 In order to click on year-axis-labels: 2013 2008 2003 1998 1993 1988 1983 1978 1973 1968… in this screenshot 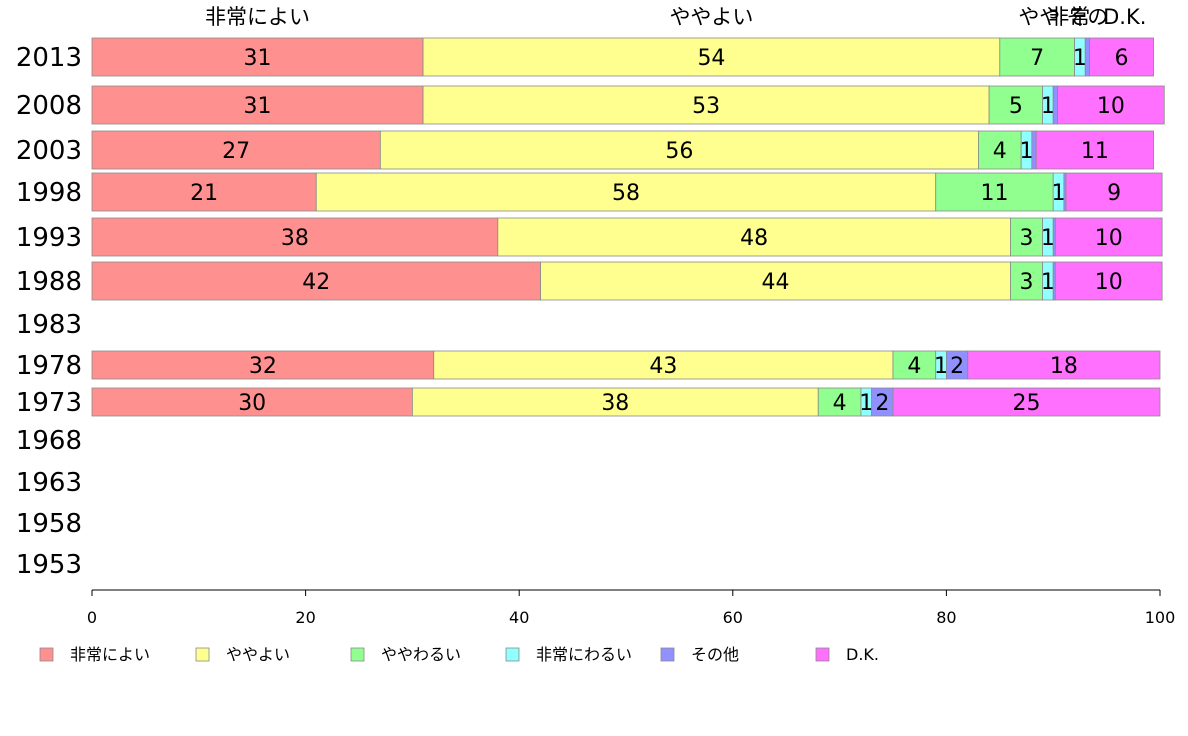, I will do `click(49, 311)`.